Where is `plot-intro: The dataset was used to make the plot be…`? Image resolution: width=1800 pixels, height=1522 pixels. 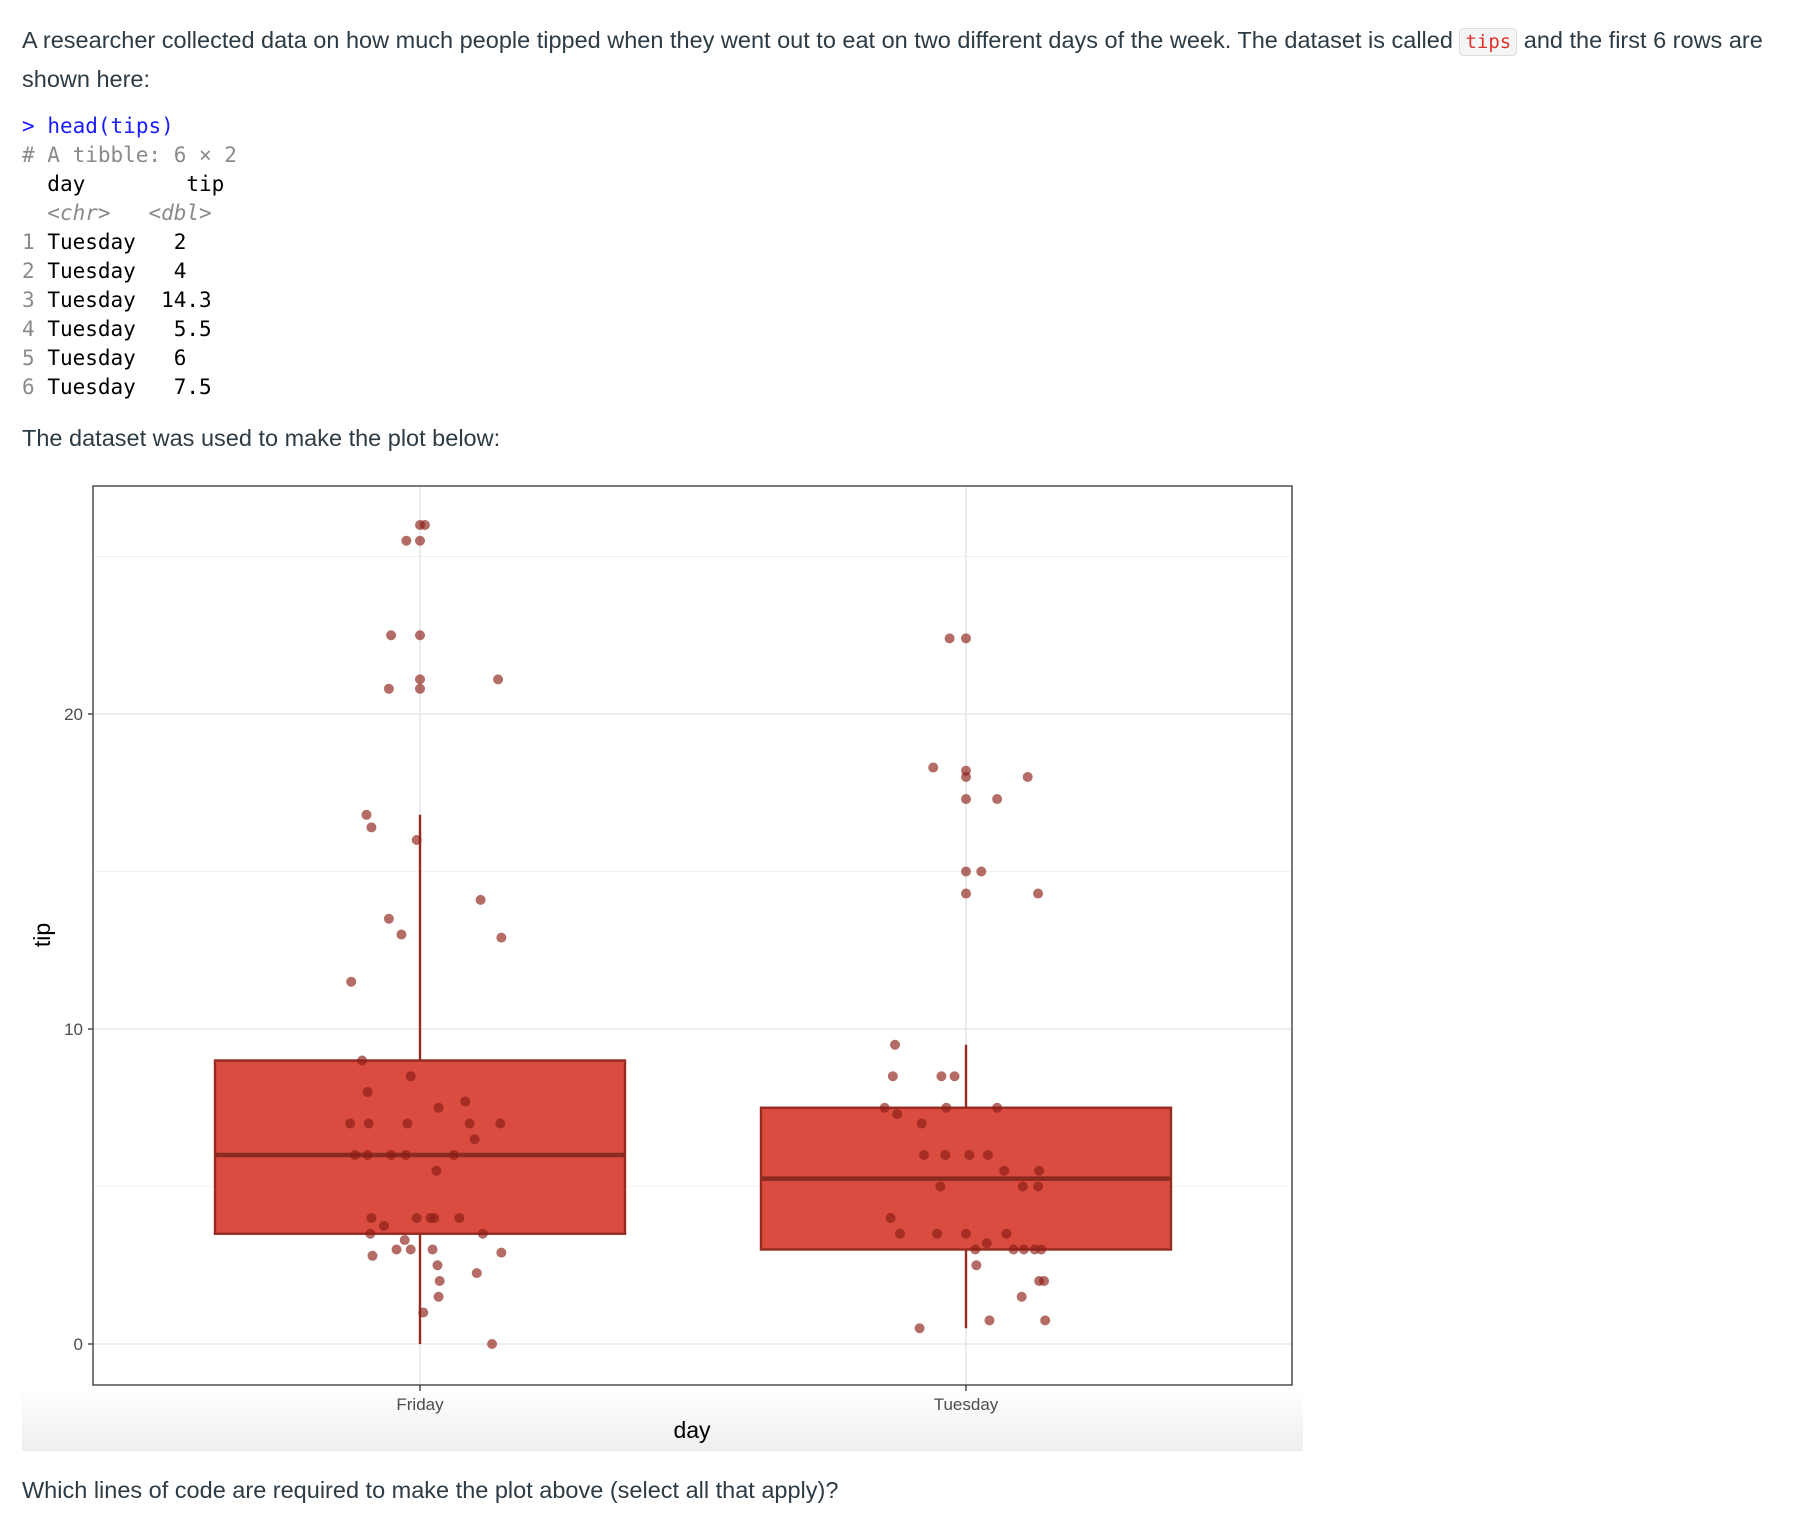
plot-intro: The dataset was used to make the plot be… is located at coordinates (261, 438).